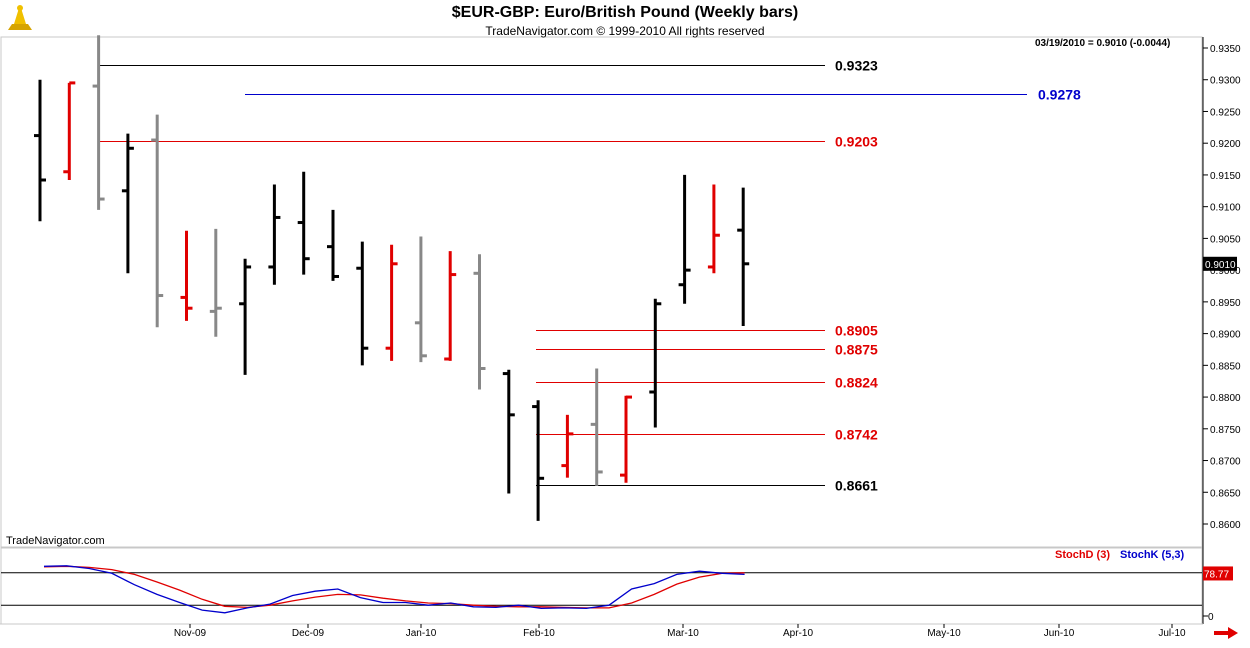 This screenshot has width=1250, height=648. What do you see at coordinates (1211, 617) in the screenshot?
I see `stoch-zero-label: 0` at bounding box center [1211, 617].